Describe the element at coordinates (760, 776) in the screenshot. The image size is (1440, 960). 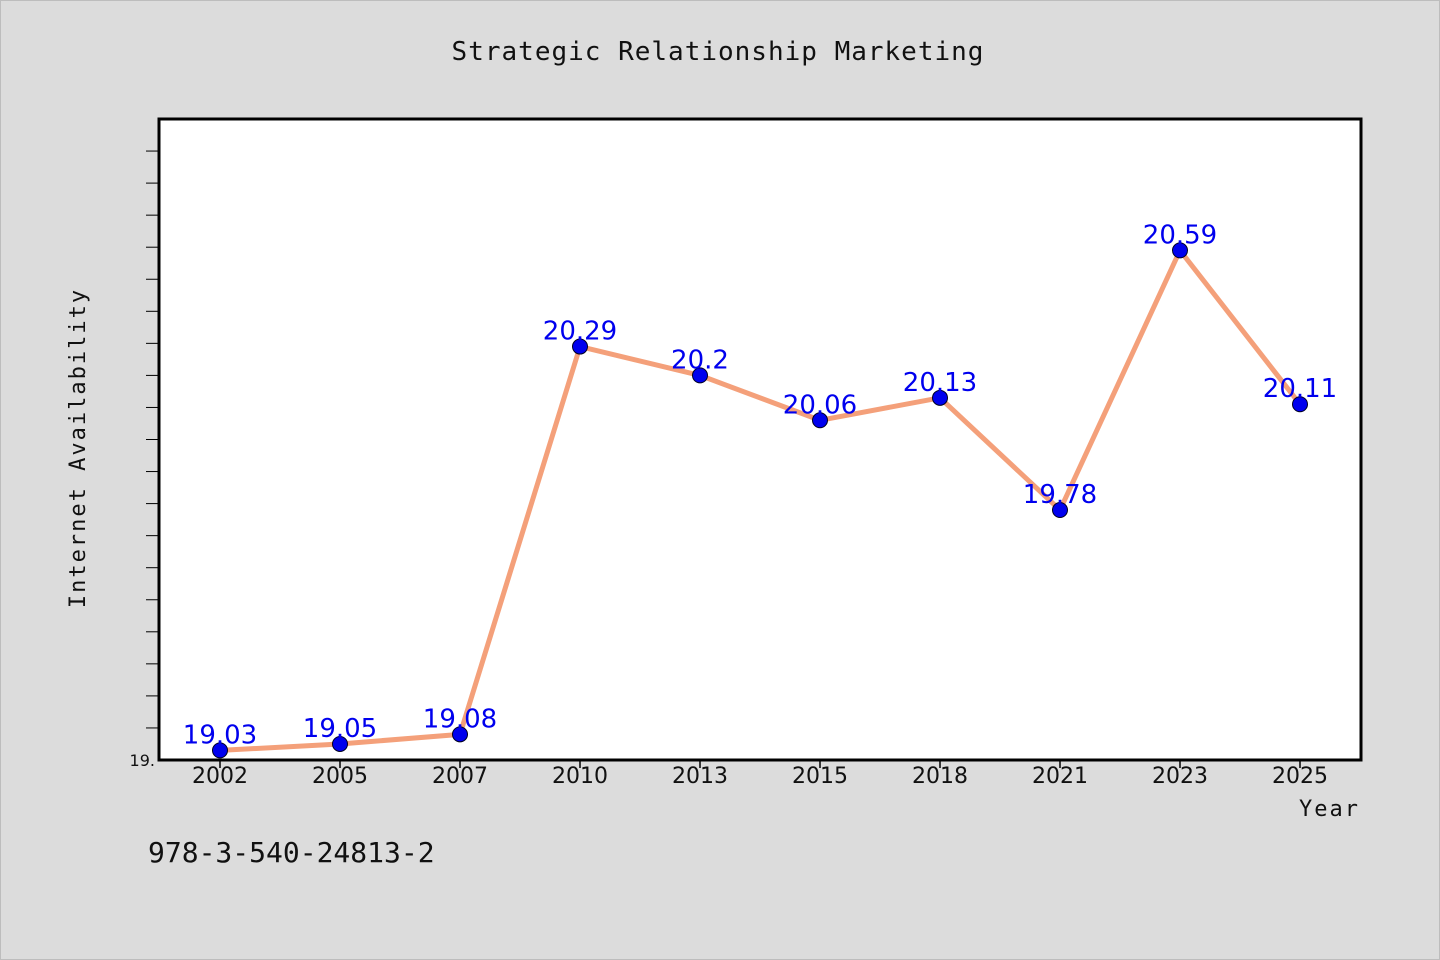
I see `x-axis-tick-labels: 2002 2005 2007 2010 2013 2015 2018 2021 2023 2025` at that location.